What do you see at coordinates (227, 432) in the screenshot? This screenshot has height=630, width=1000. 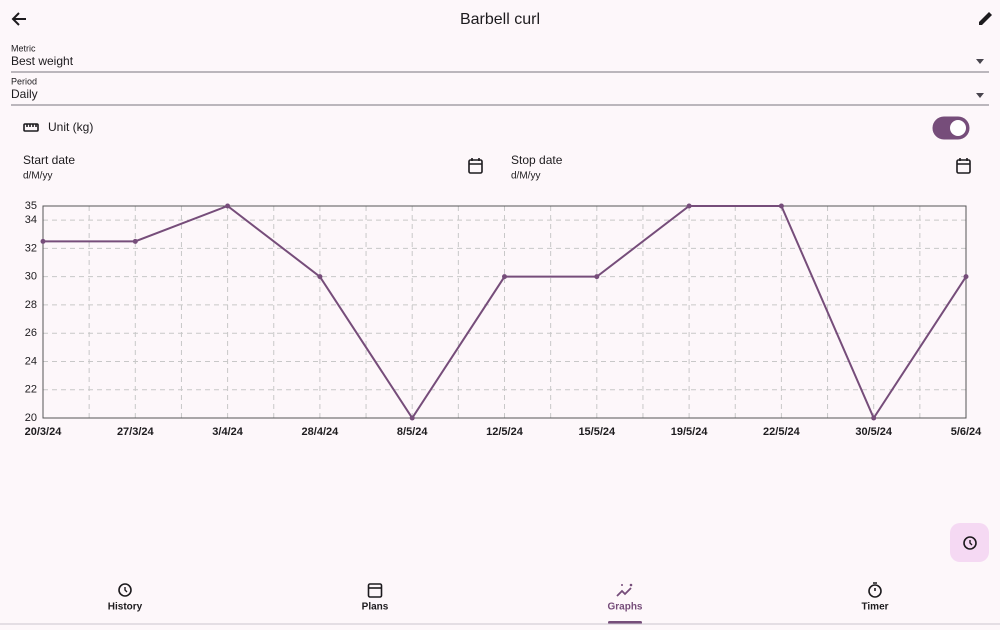 I see `x-tick-label: 3/4/24` at bounding box center [227, 432].